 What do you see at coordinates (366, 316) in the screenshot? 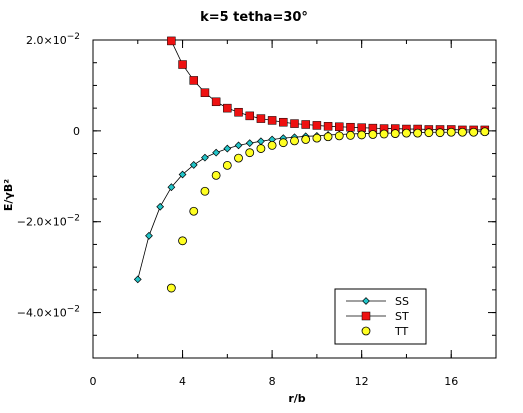
I see `legend-marker-st` at bounding box center [366, 316].